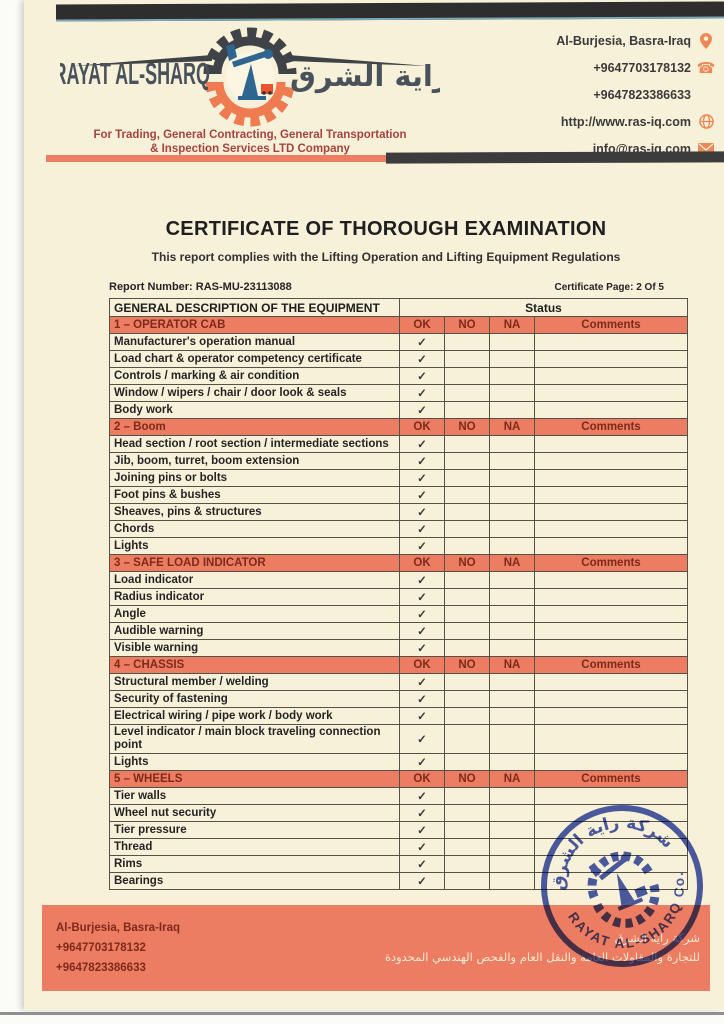 Image resolution: width=724 pixels, height=1024 pixels. Describe the element at coordinates (254, 682) in the screenshot. I see `item-label: Structural member / welding` at that location.